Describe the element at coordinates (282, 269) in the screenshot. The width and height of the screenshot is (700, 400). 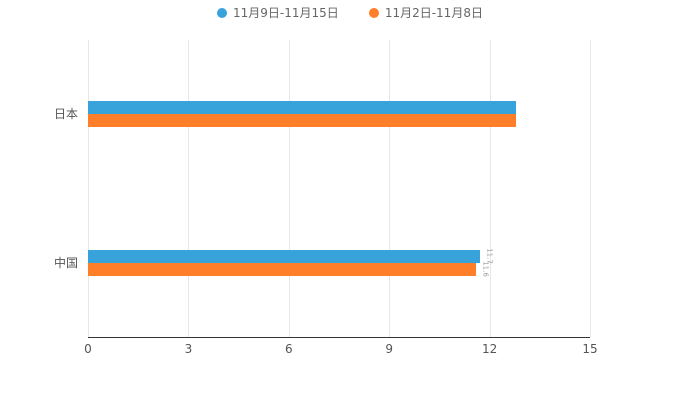
I see `bar-series-2-中国` at that location.